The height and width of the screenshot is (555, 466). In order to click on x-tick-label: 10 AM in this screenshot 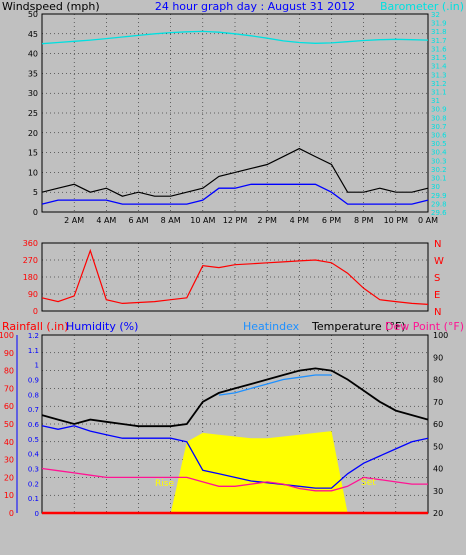, I will do `click(202, 220)`.